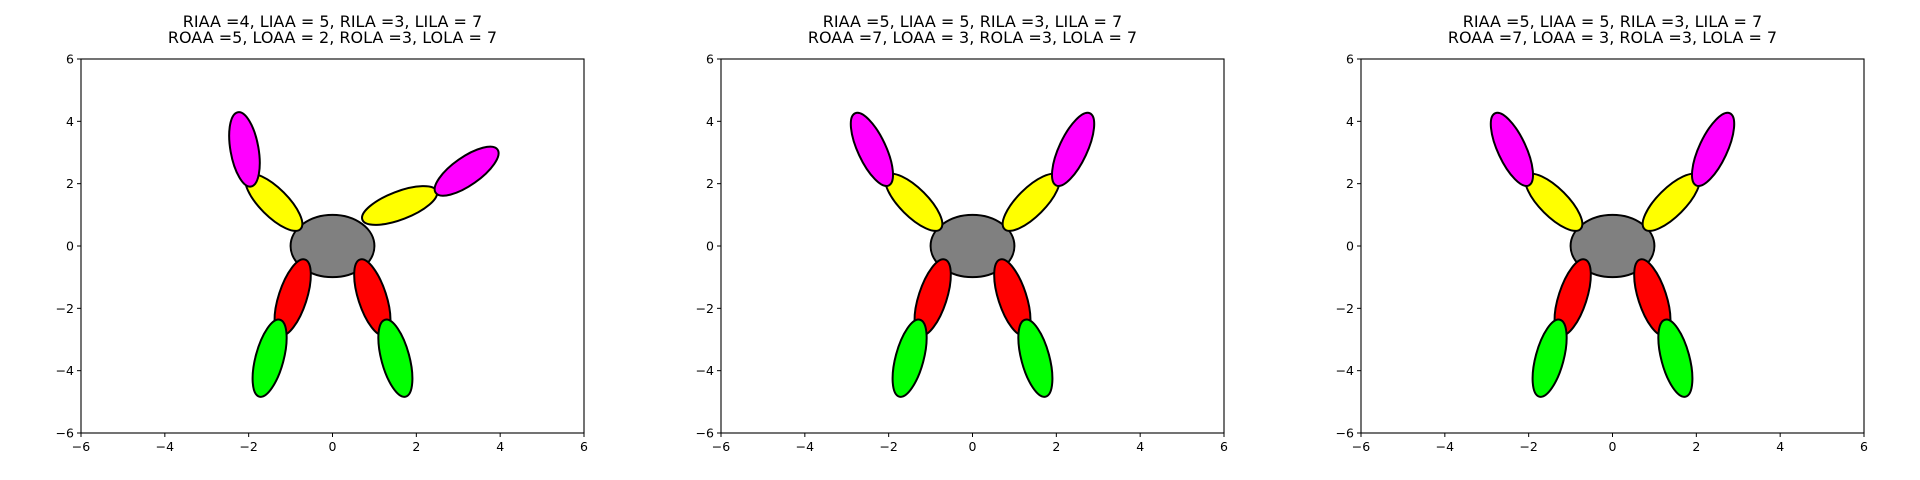  Describe the element at coordinates (332, 21) in the screenshot. I see `chart-title-line: RIAA =4, LIAA = 5, RILA =3, LILA = 7` at that location.